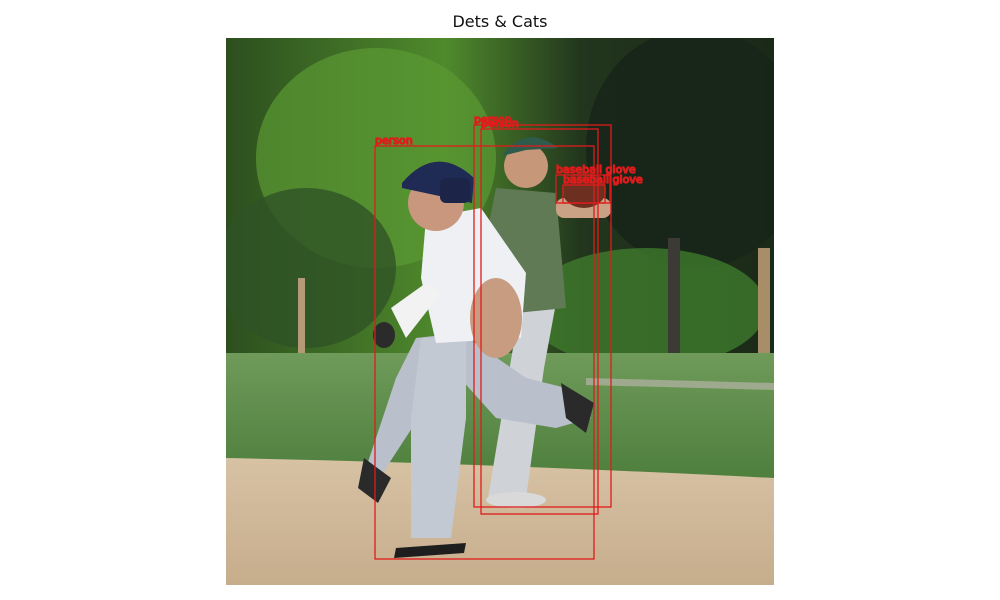 This screenshot has width=1000, height=600. Describe the element at coordinates (680, 384) in the screenshot. I see `path-strip` at that location.